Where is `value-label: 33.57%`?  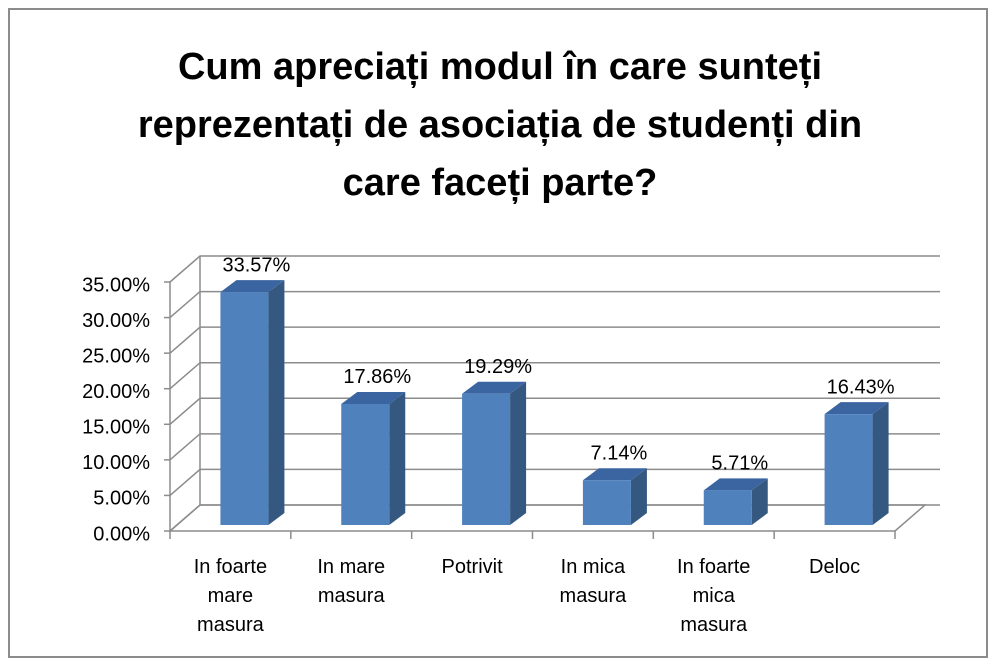 value-label: 33.57% is located at coordinates (256, 265).